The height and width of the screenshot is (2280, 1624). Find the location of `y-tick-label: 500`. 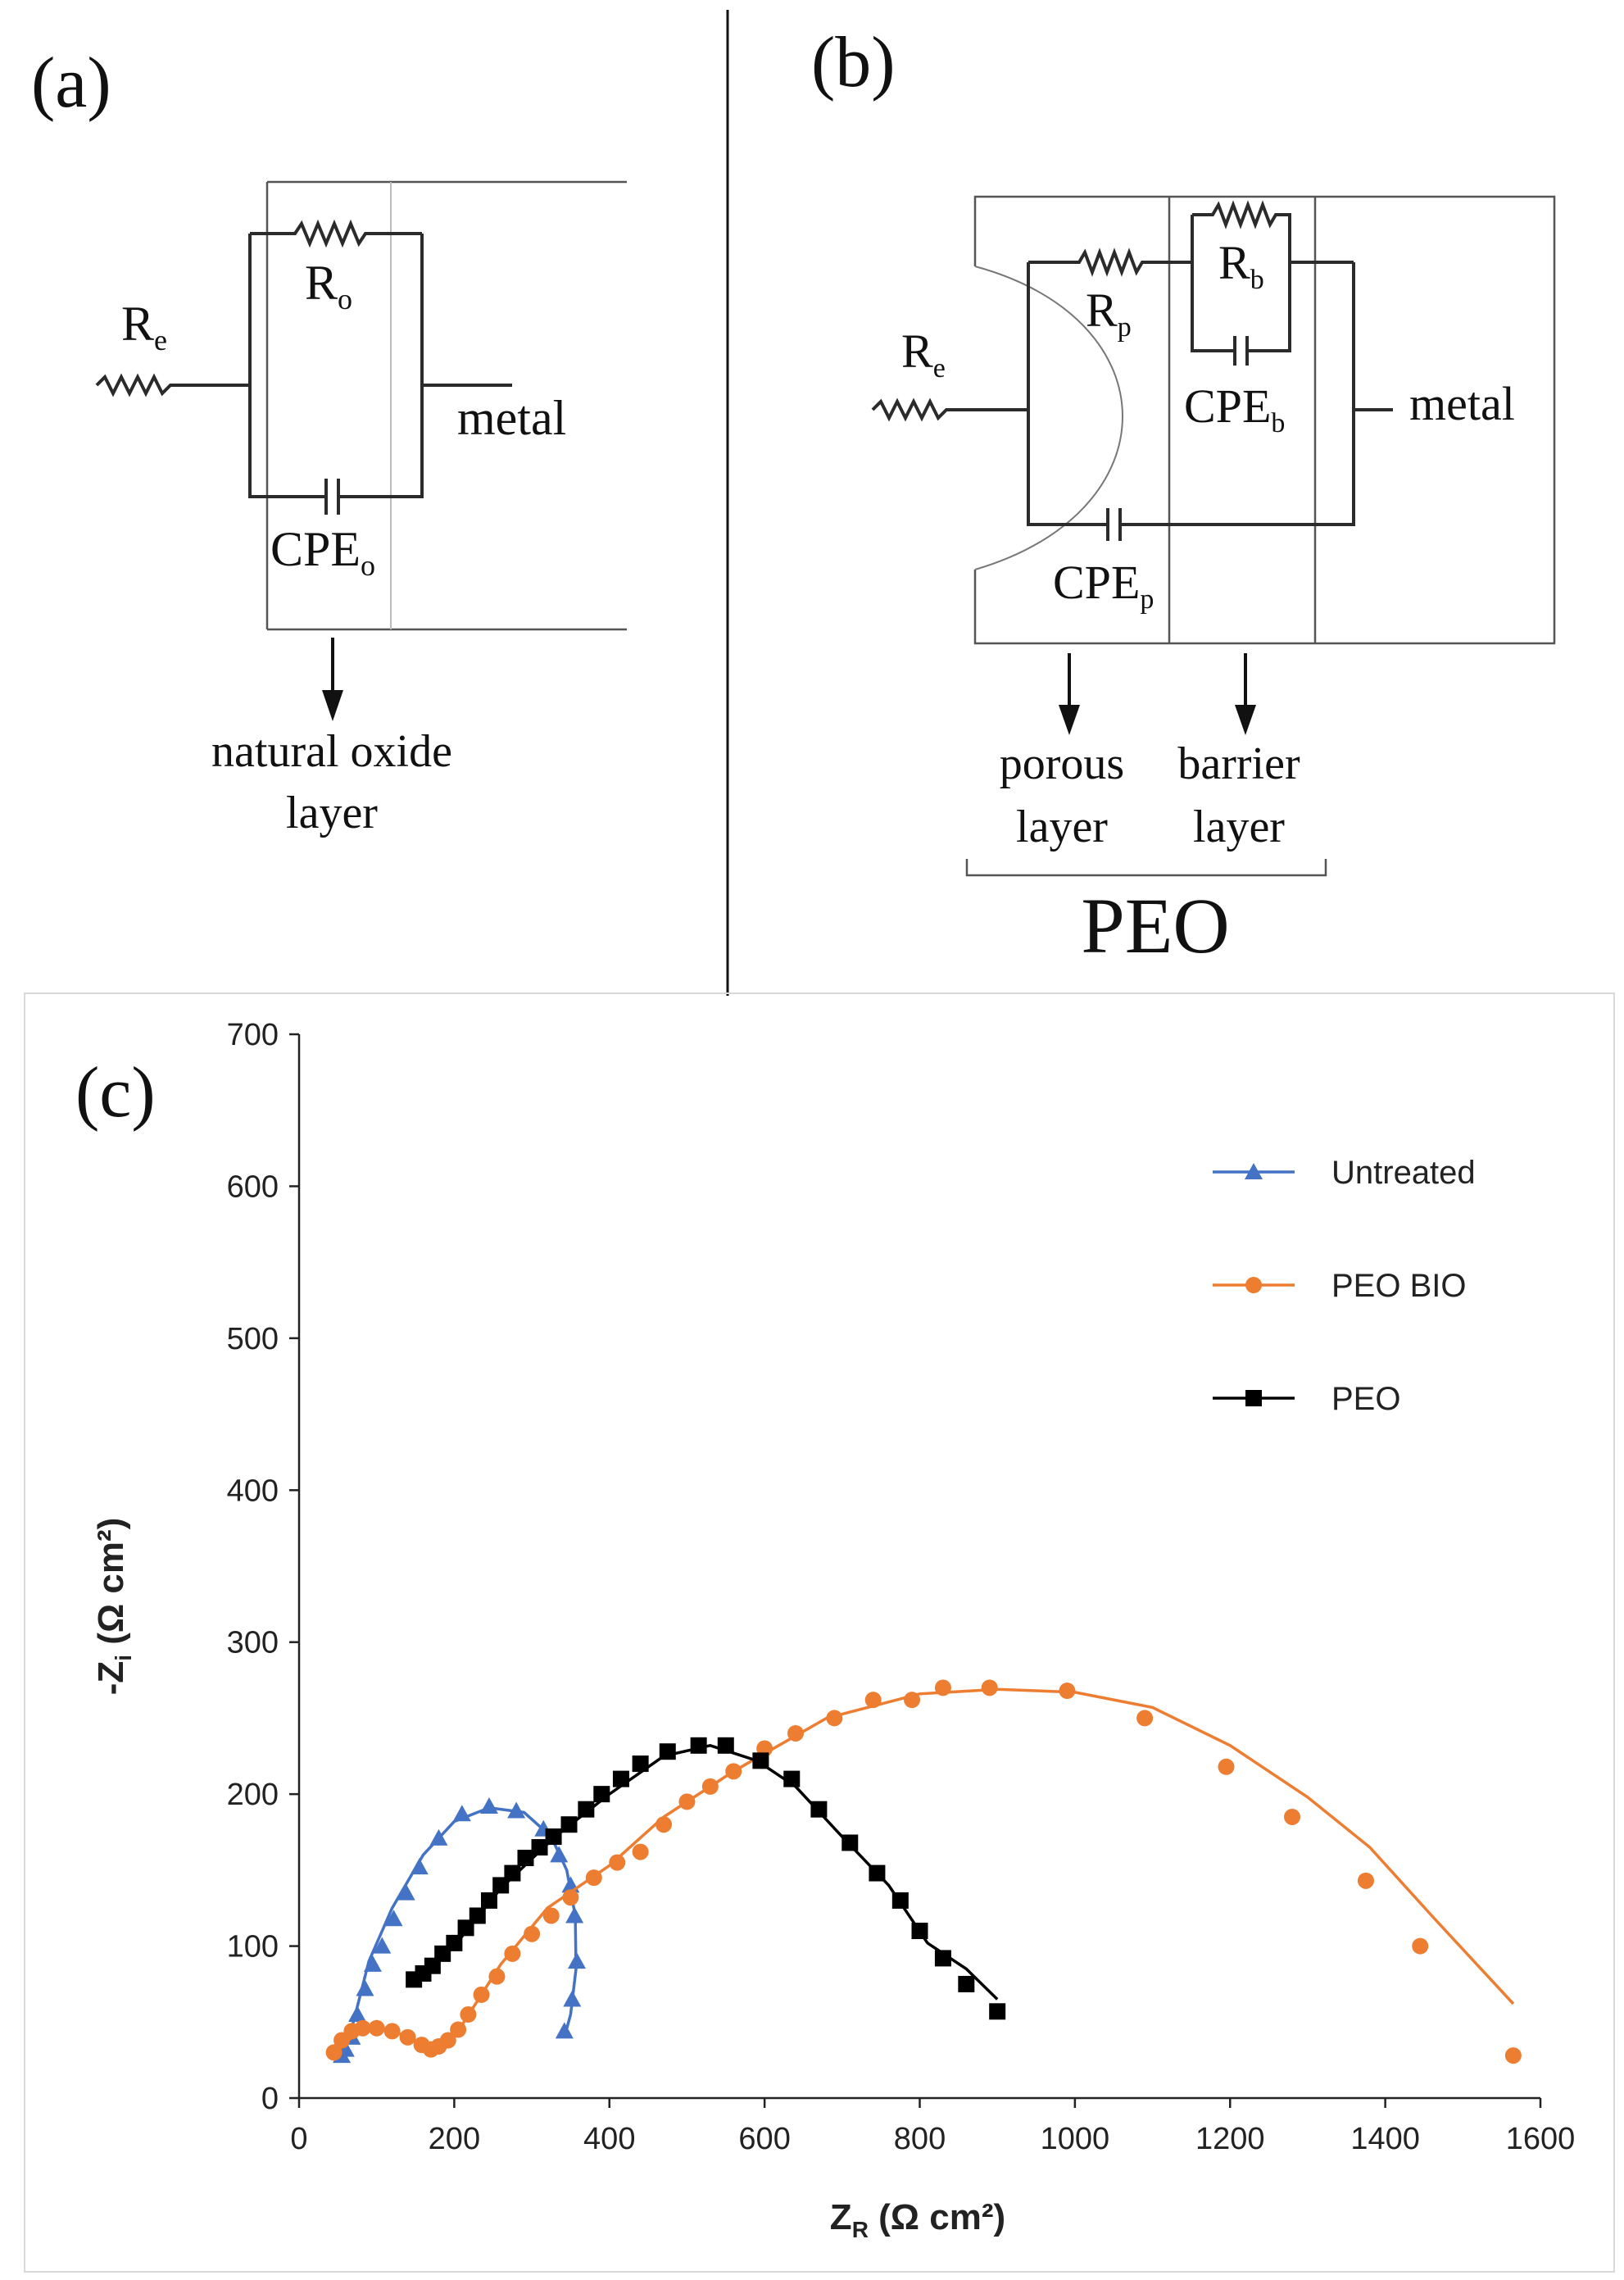

y-tick-label: 500 is located at coordinates (253, 1339).